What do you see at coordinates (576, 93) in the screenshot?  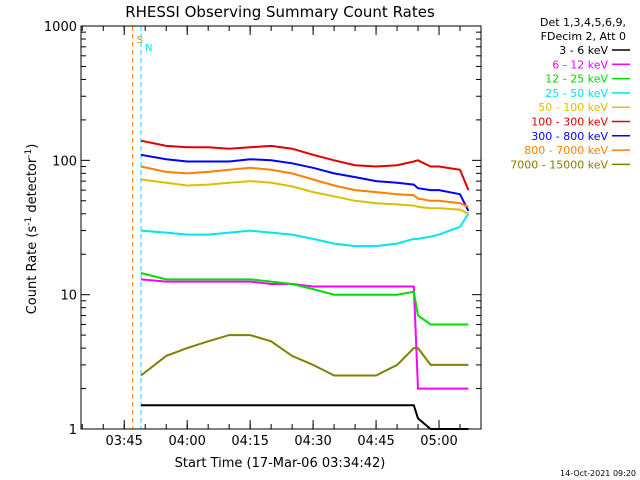 I see `legend-entry-3: 25 - 50 keV` at bounding box center [576, 93].